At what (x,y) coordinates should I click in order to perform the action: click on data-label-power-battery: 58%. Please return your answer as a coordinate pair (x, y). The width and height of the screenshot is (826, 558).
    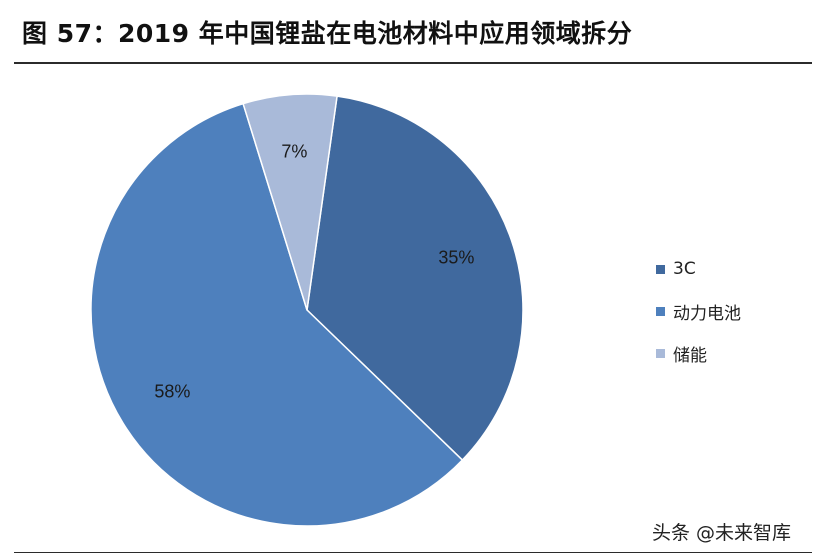
    Looking at the image, I should click on (172, 392).